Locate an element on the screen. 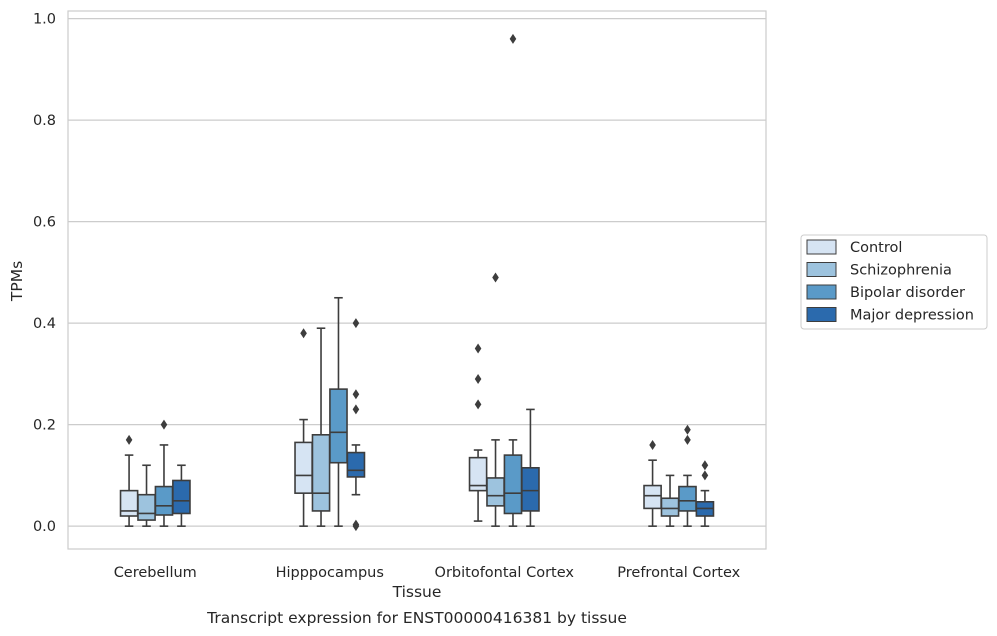 Image resolution: width=997 pixels, height=636 pixels. x-tick-label: Prefrontal Cortex is located at coordinates (678, 573).